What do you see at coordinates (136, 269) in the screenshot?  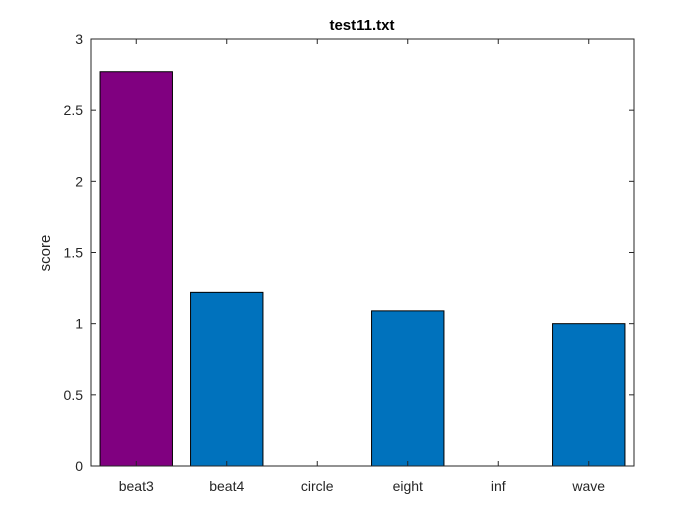 I see `bar-beat3` at bounding box center [136, 269].